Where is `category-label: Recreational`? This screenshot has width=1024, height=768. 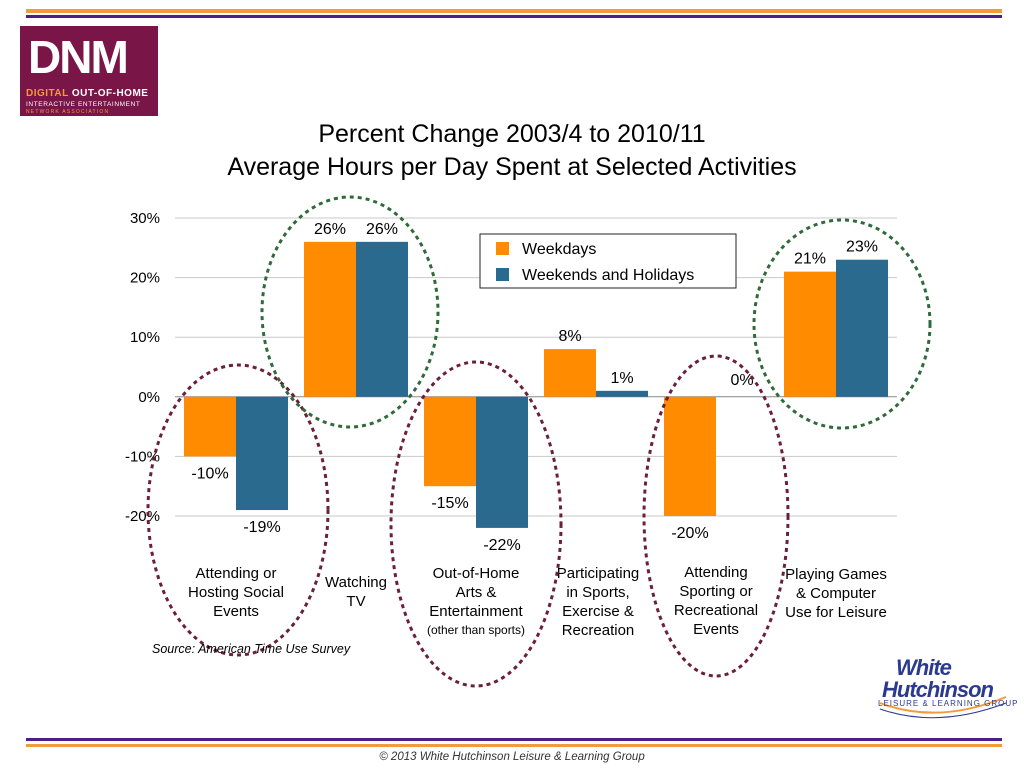 category-label: Recreational is located at coordinates (716, 610).